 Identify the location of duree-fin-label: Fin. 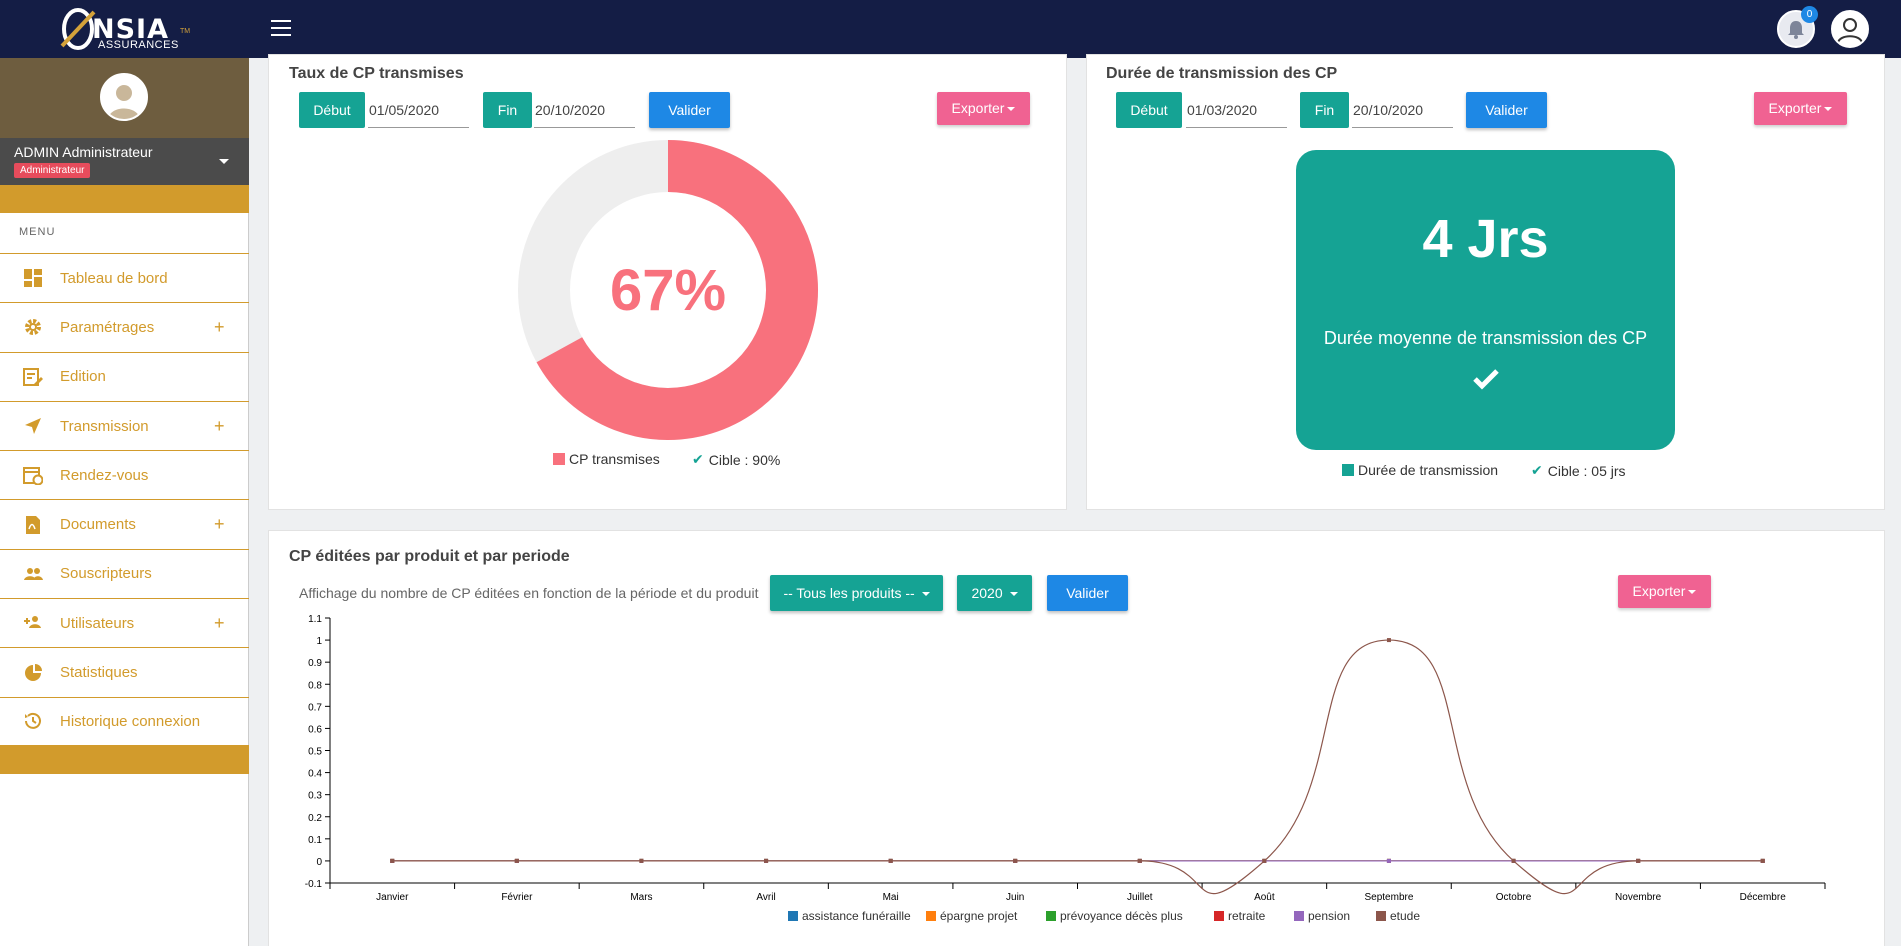
(1324, 110).